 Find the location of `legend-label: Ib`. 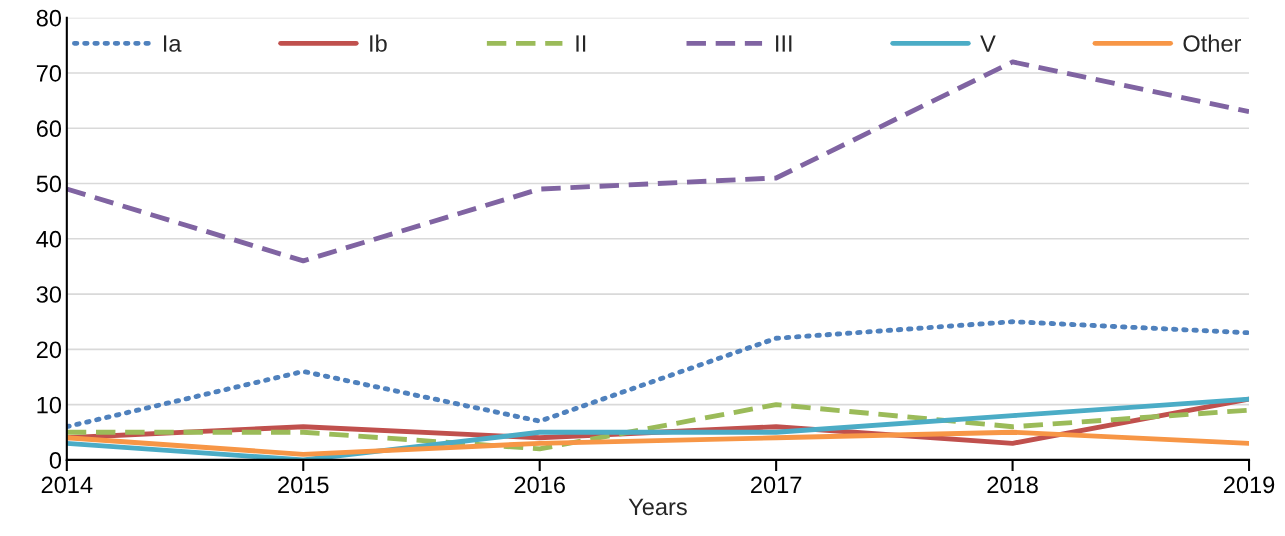

legend-label: Ib is located at coordinates (378, 43).